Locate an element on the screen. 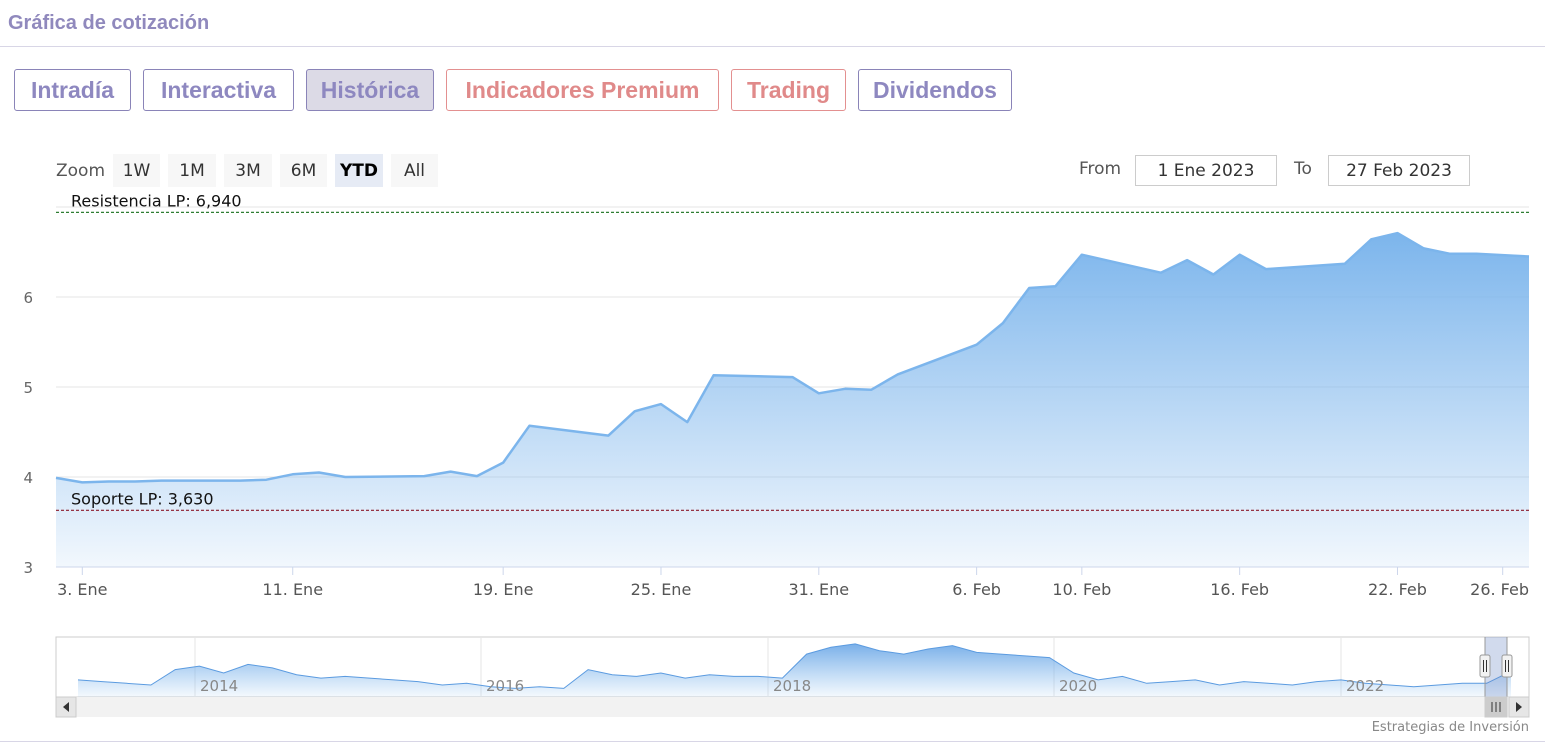 The height and width of the screenshot is (753, 1551). x-tick-label: 22. Feb is located at coordinates (1397, 589).